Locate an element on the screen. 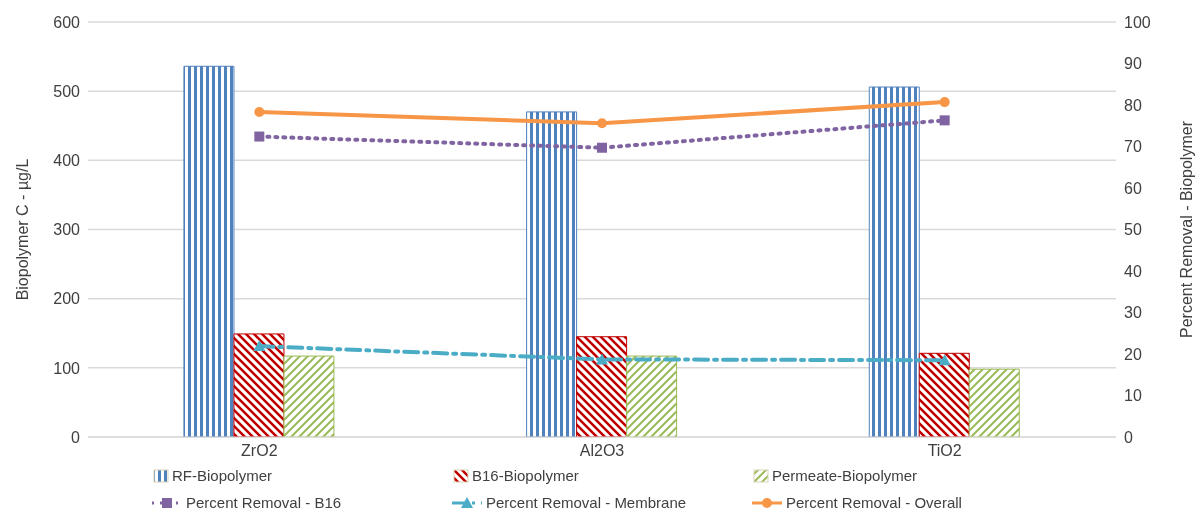  y2-tick-label: 40 is located at coordinates (1133, 271).